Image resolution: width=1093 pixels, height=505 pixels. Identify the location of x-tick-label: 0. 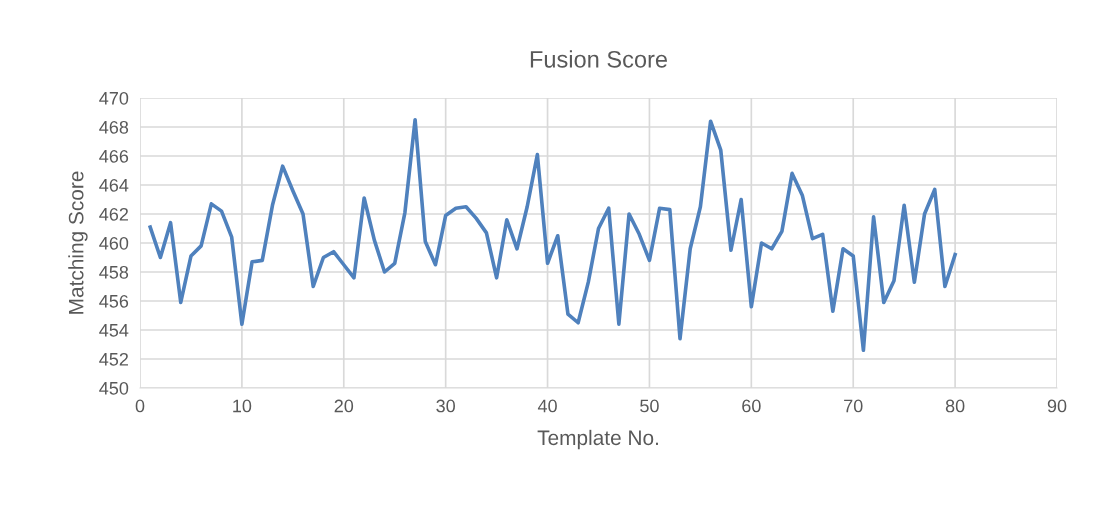
(140, 406).